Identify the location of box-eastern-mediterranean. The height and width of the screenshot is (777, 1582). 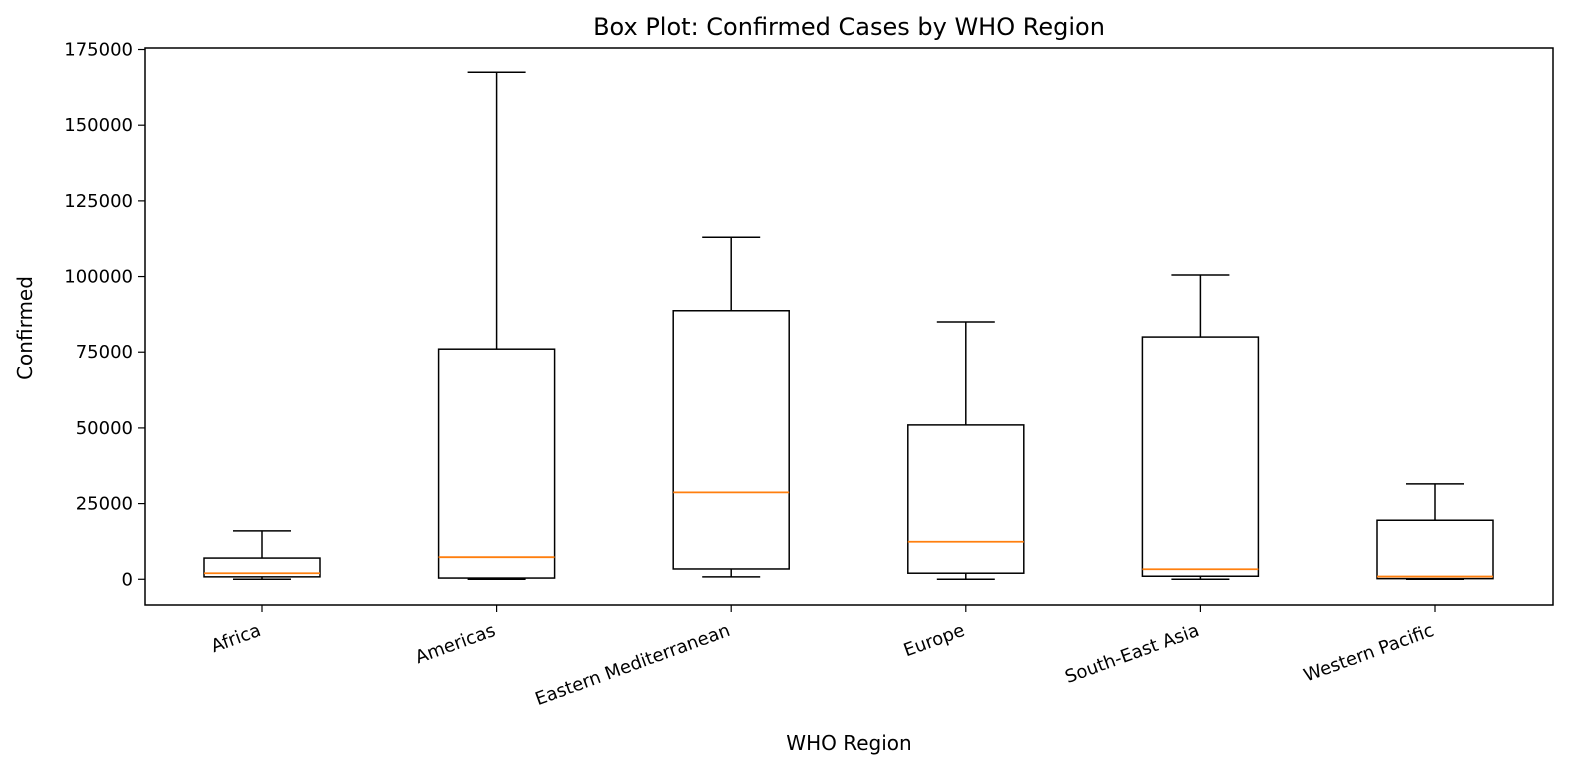
(731, 407).